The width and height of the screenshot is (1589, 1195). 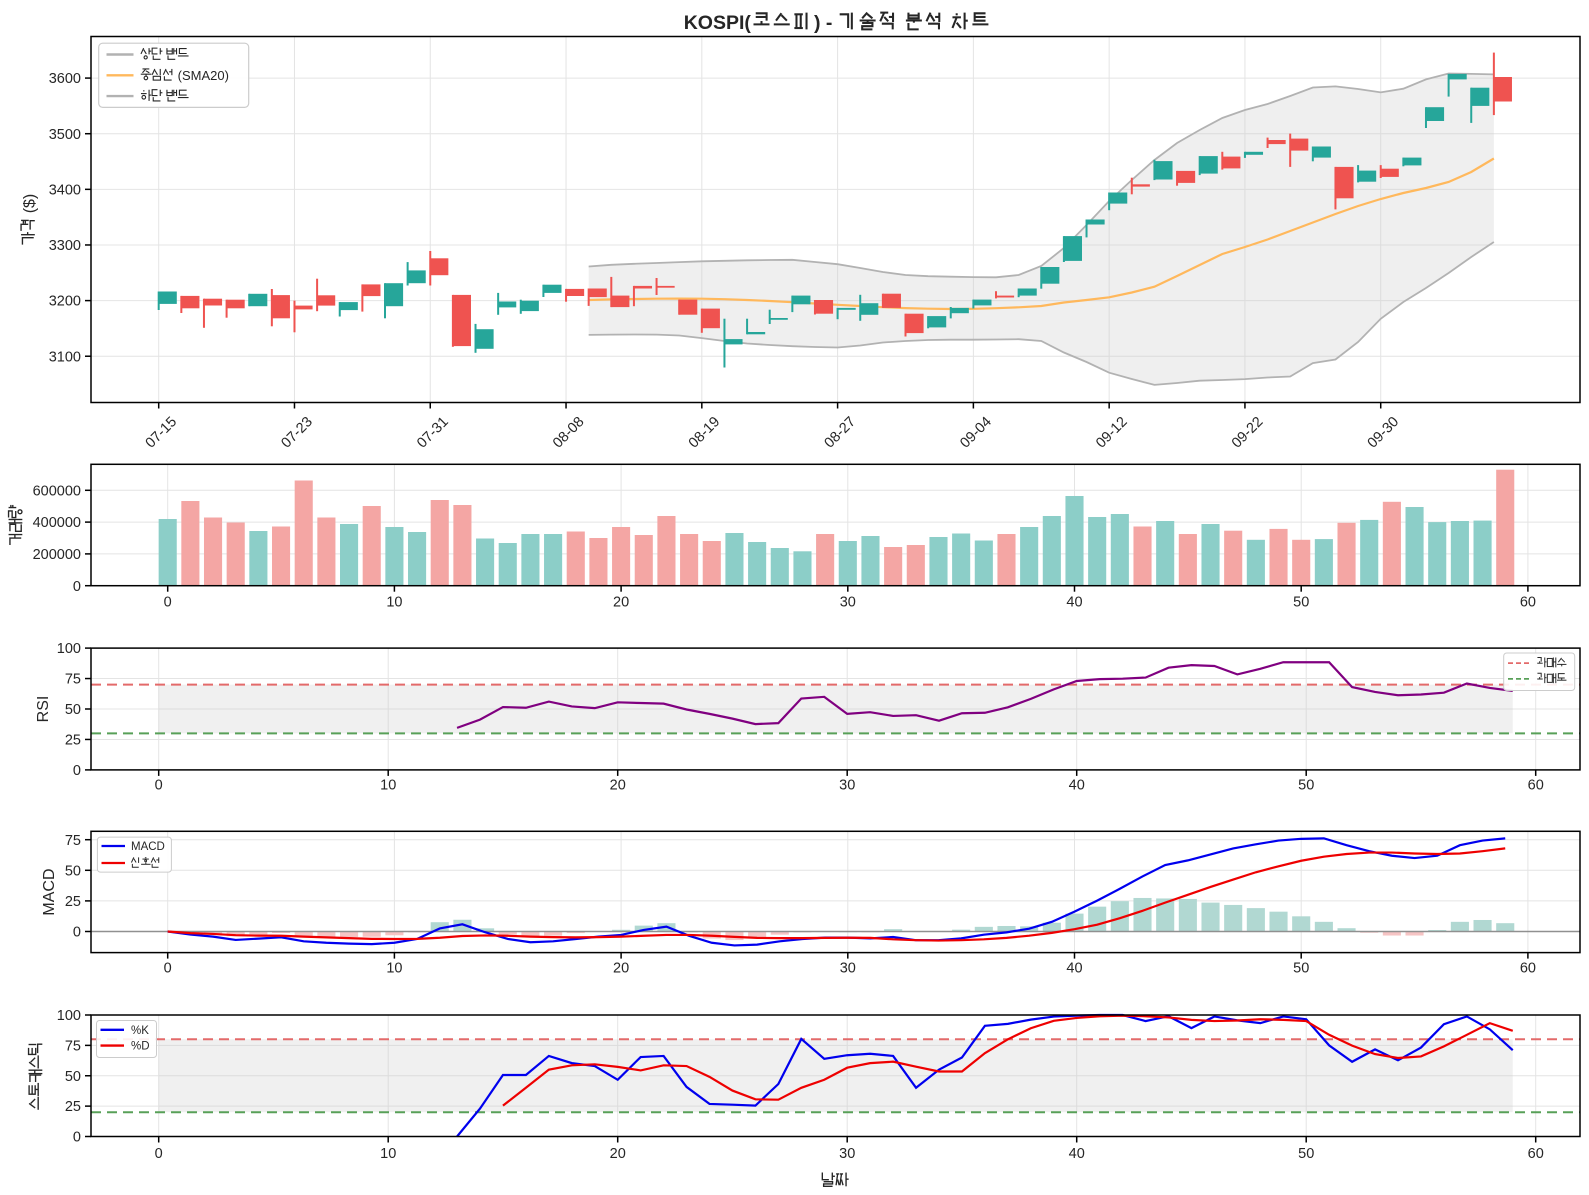 I want to click on svg-text: RSI, so click(x=43, y=709).